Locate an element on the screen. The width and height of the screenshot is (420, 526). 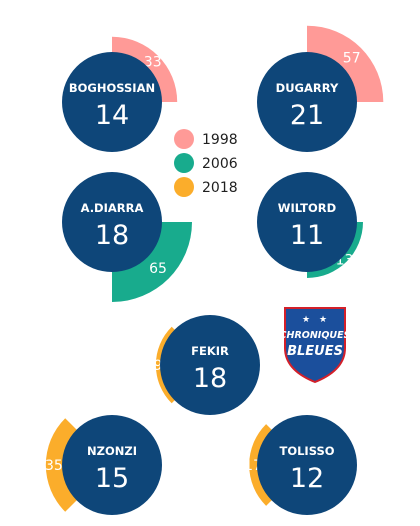
player-name: FEKIR is located at coordinates (210, 351).